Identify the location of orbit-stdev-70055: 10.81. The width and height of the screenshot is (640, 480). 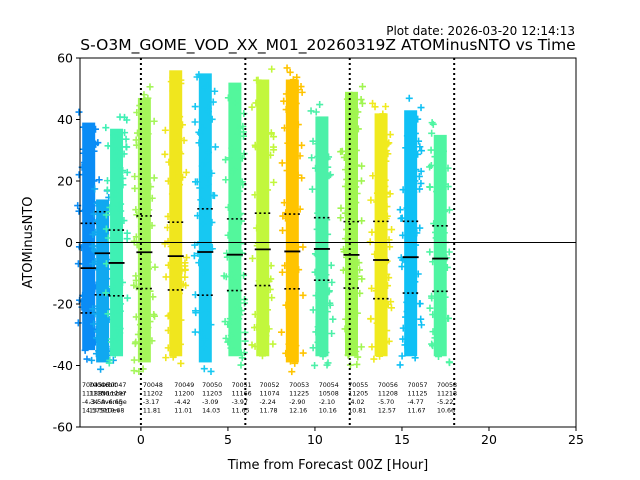
(357, 411).